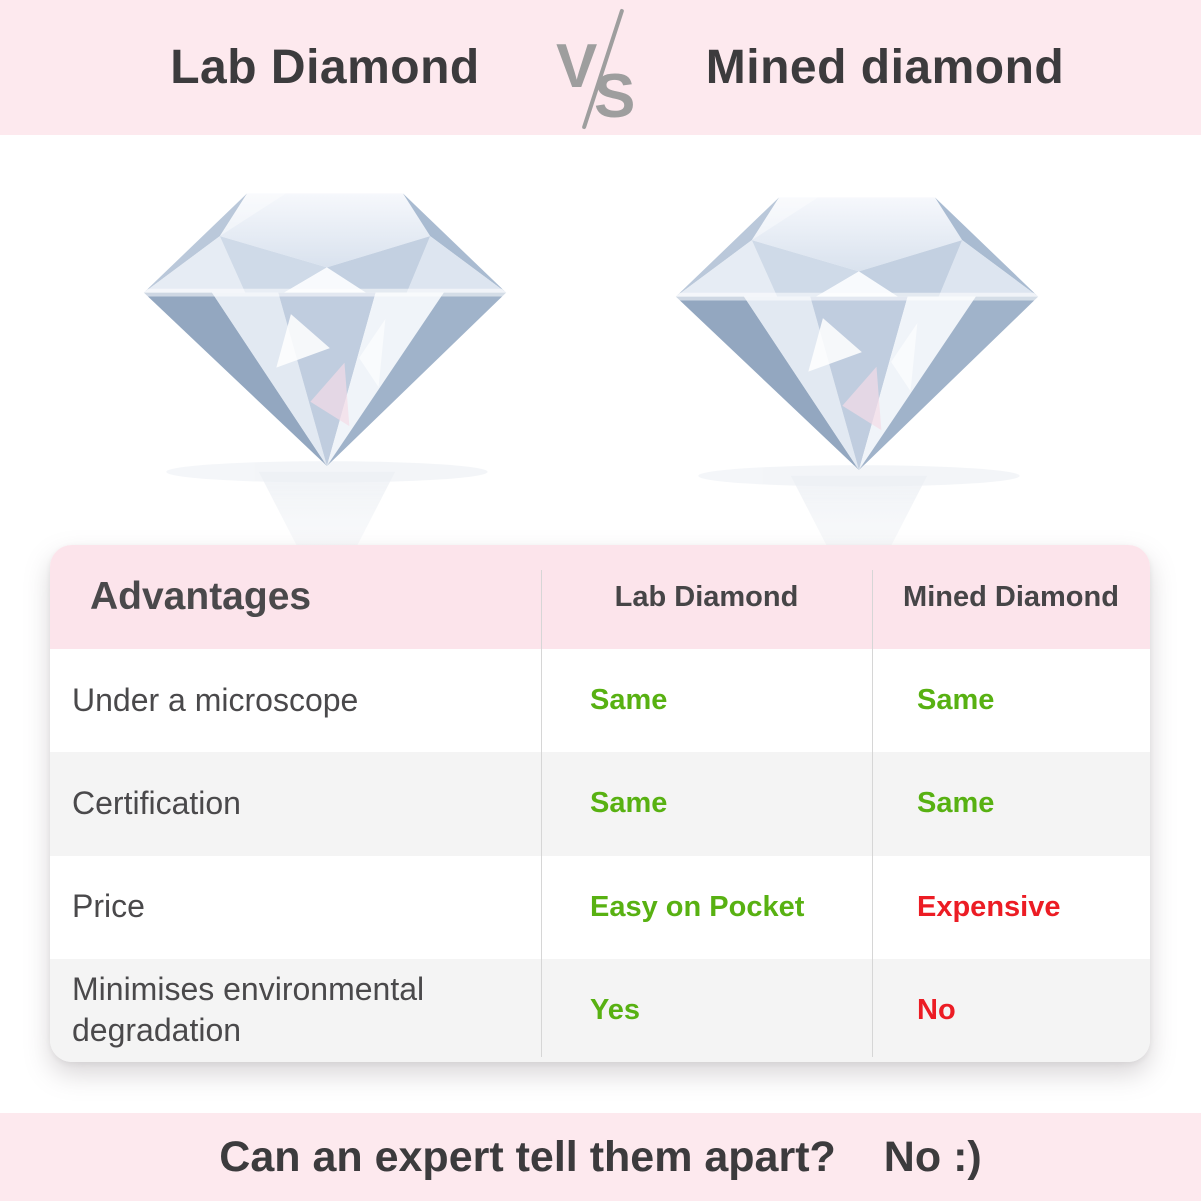 The image size is (1201, 1201). I want to click on mined-diamond-title: Mined diamond, so click(885, 67).